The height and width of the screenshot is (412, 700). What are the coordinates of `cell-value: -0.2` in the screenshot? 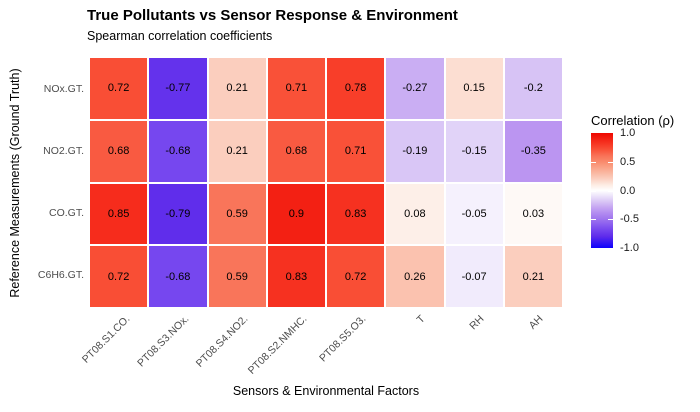 It's located at (533, 88).